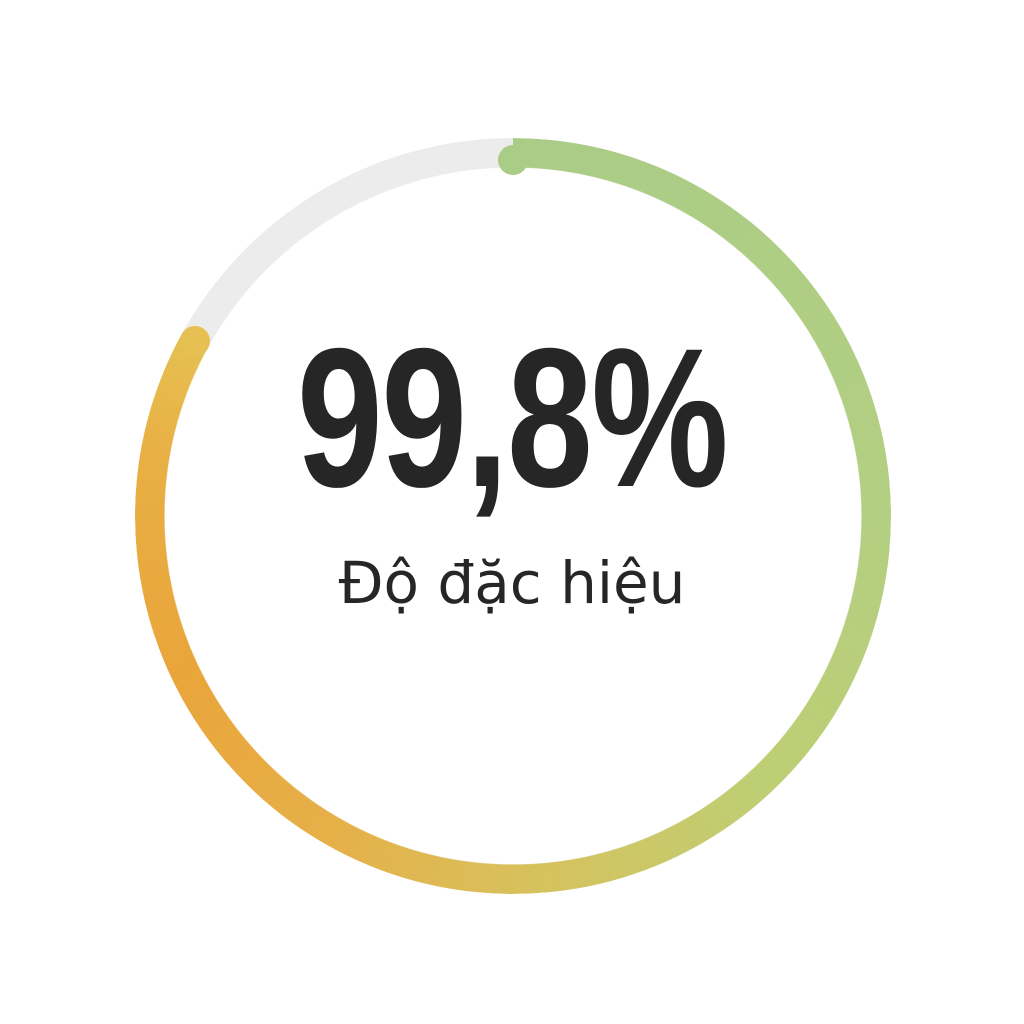  I want to click on arc-start-cap, so click(513, 160).